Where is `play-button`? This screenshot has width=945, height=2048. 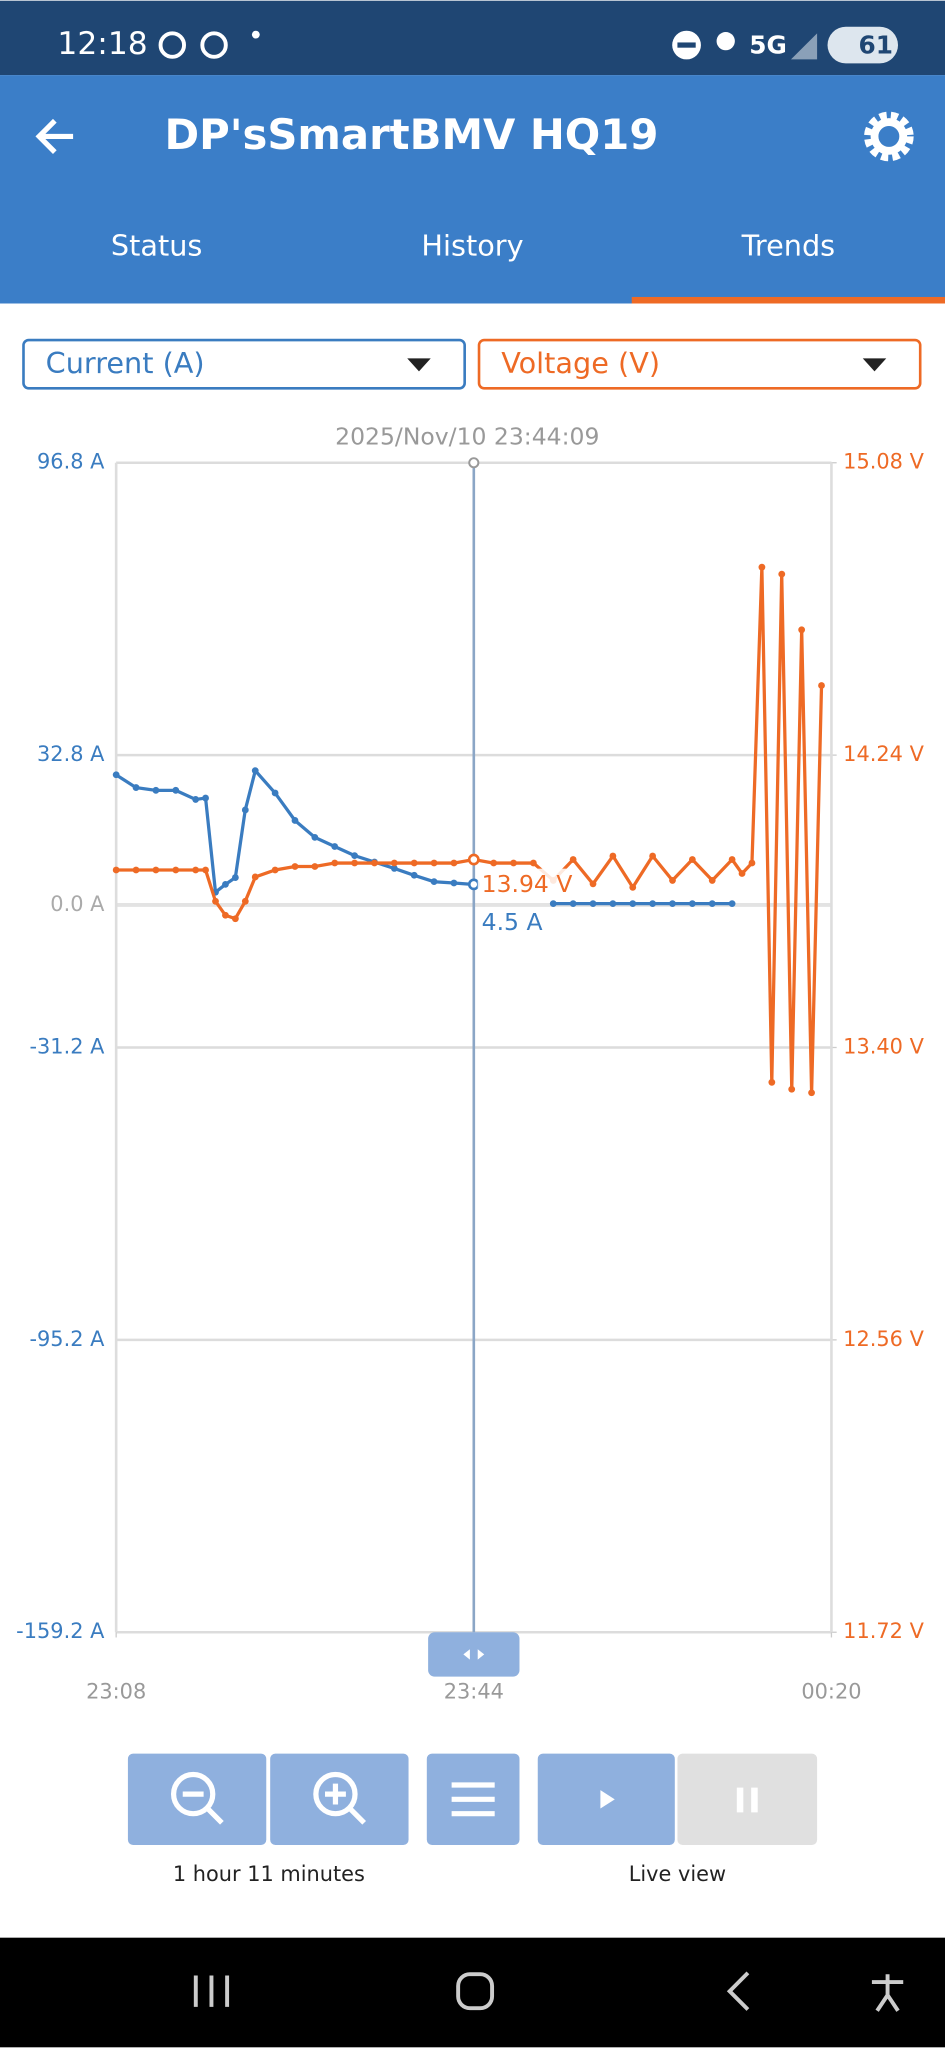
play-button is located at coordinates (606, 1799).